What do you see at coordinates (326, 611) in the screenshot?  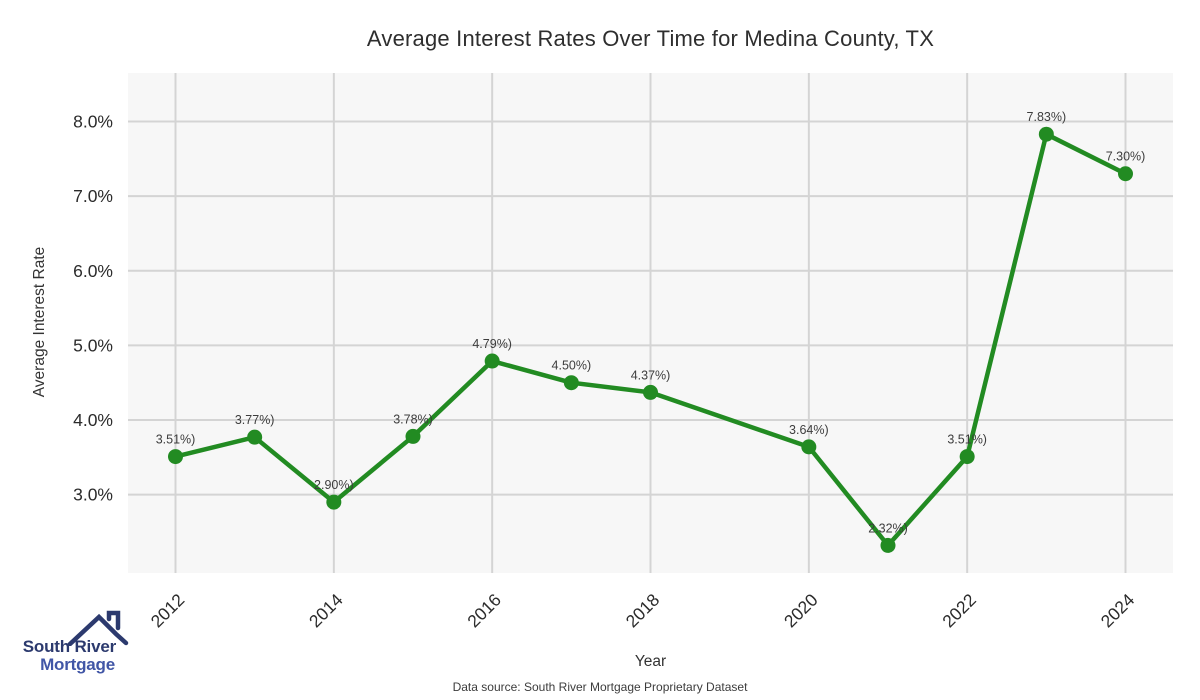 I see `x-tick-label: 2014` at bounding box center [326, 611].